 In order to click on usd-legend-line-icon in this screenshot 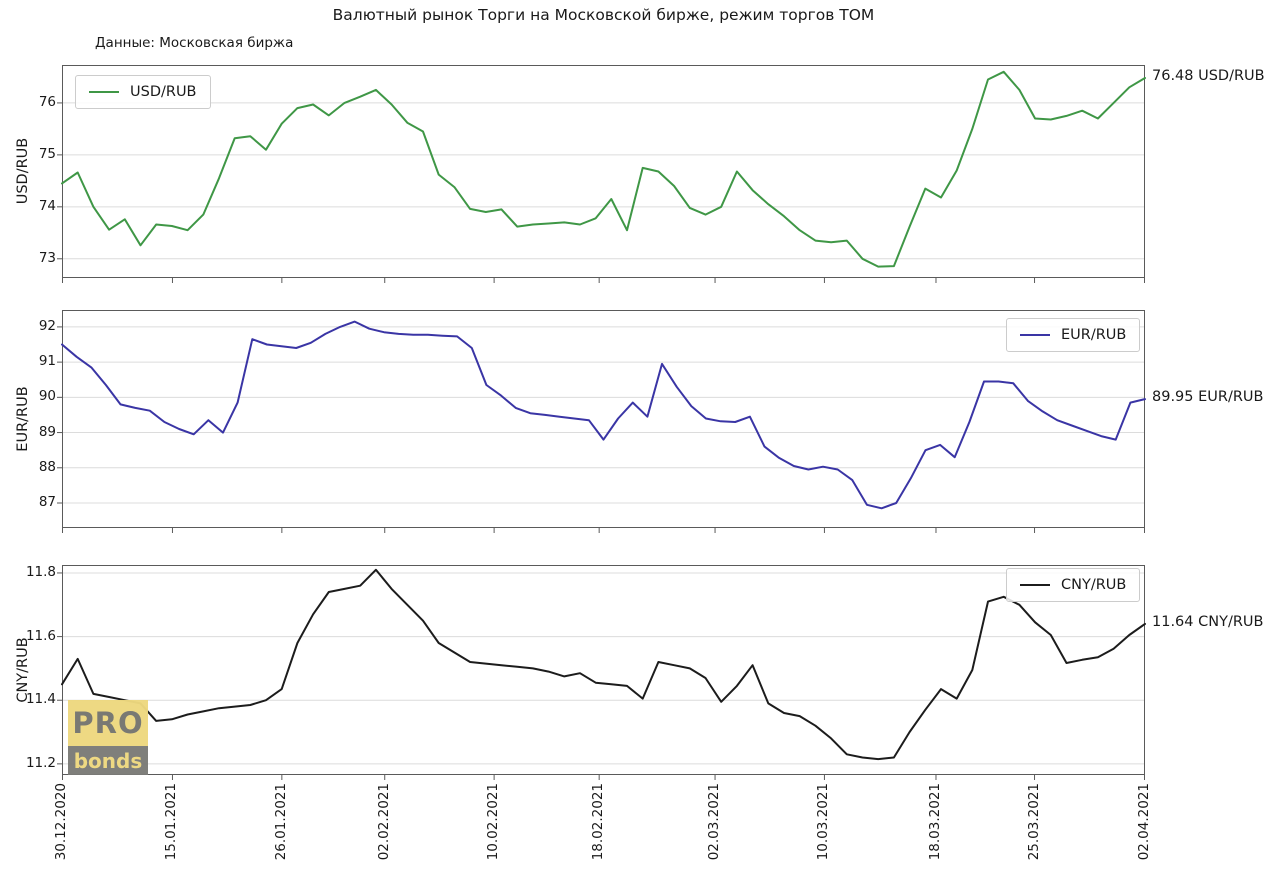, I will do `click(104, 92)`.